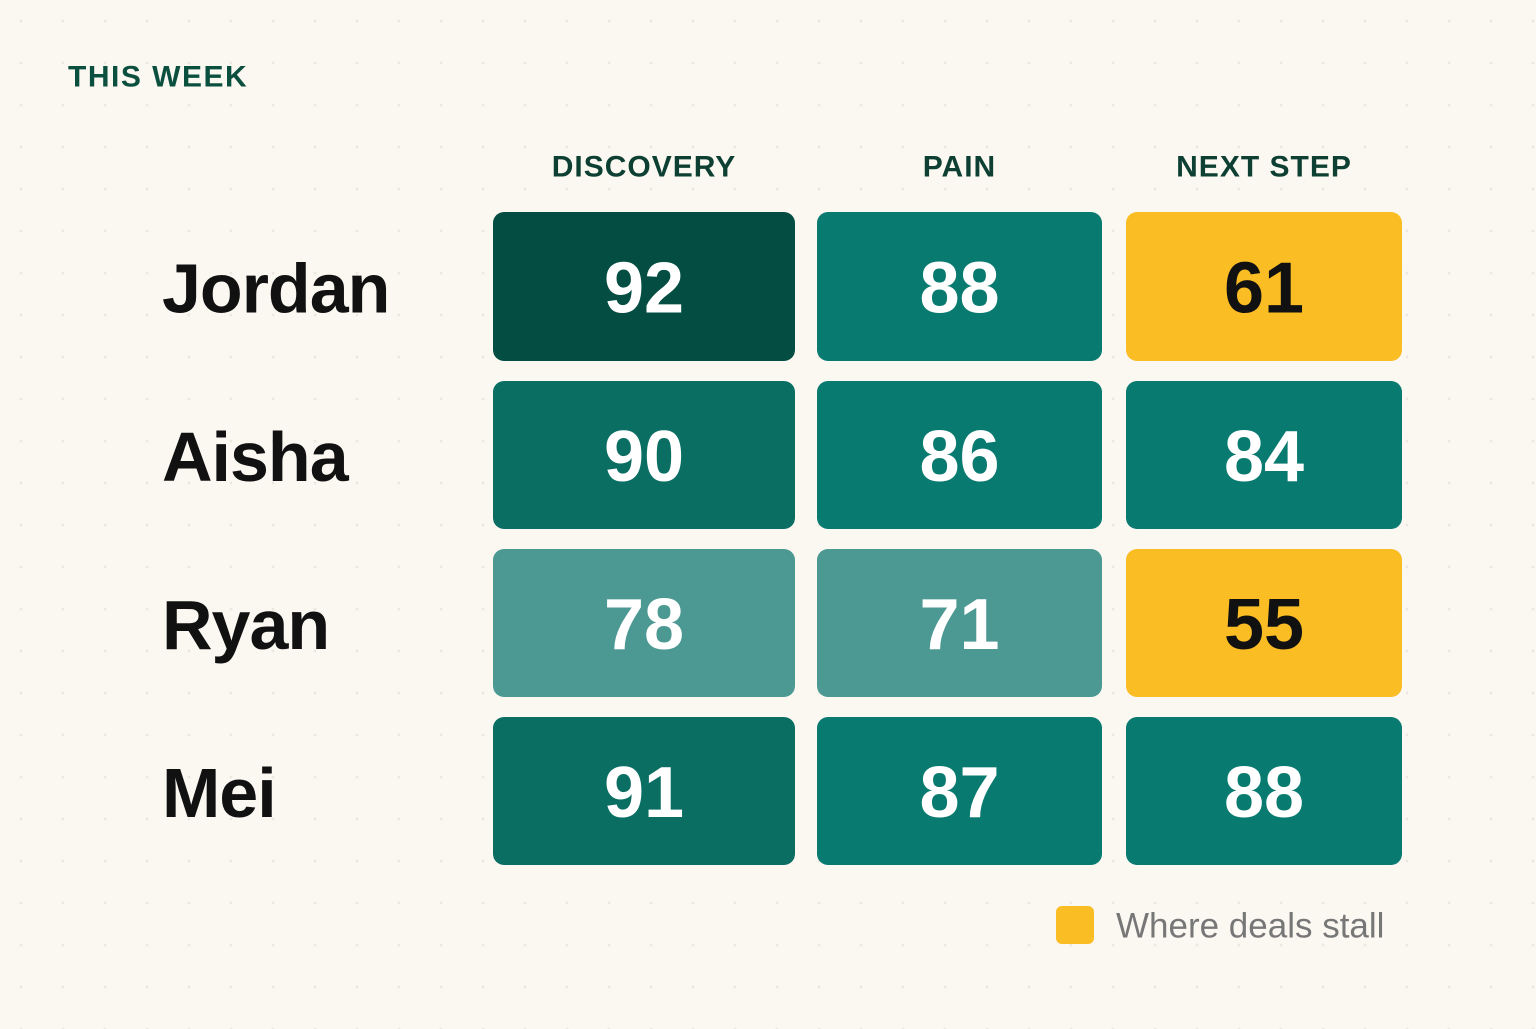 The width and height of the screenshot is (1536, 1029). What do you see at coordinates (256, 457) in the screenshot?
I see `row-label: Aisha` at bounding box center [256, 457].